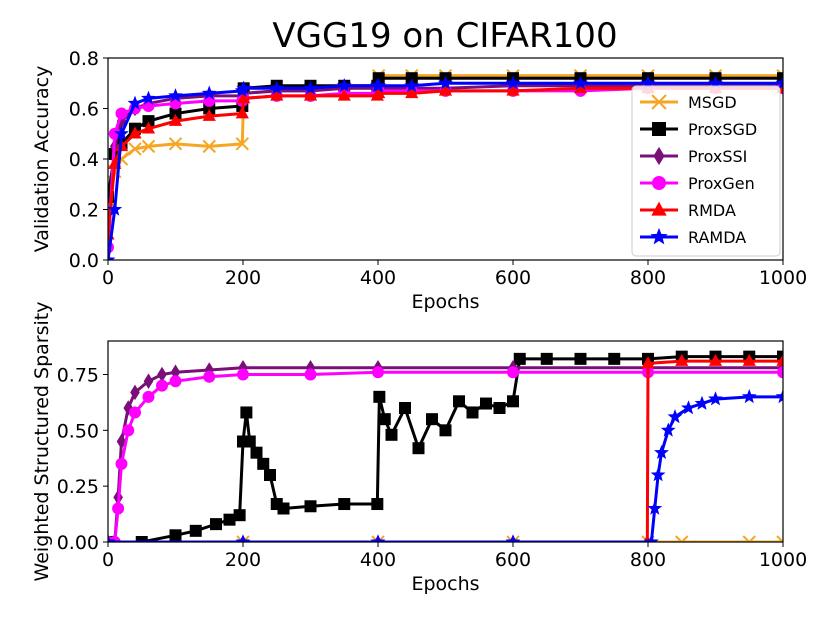  Describe the element at coordinates (84, 160) in the screenshot. I see `accuracy-ytick-label: 0.4` at that location.